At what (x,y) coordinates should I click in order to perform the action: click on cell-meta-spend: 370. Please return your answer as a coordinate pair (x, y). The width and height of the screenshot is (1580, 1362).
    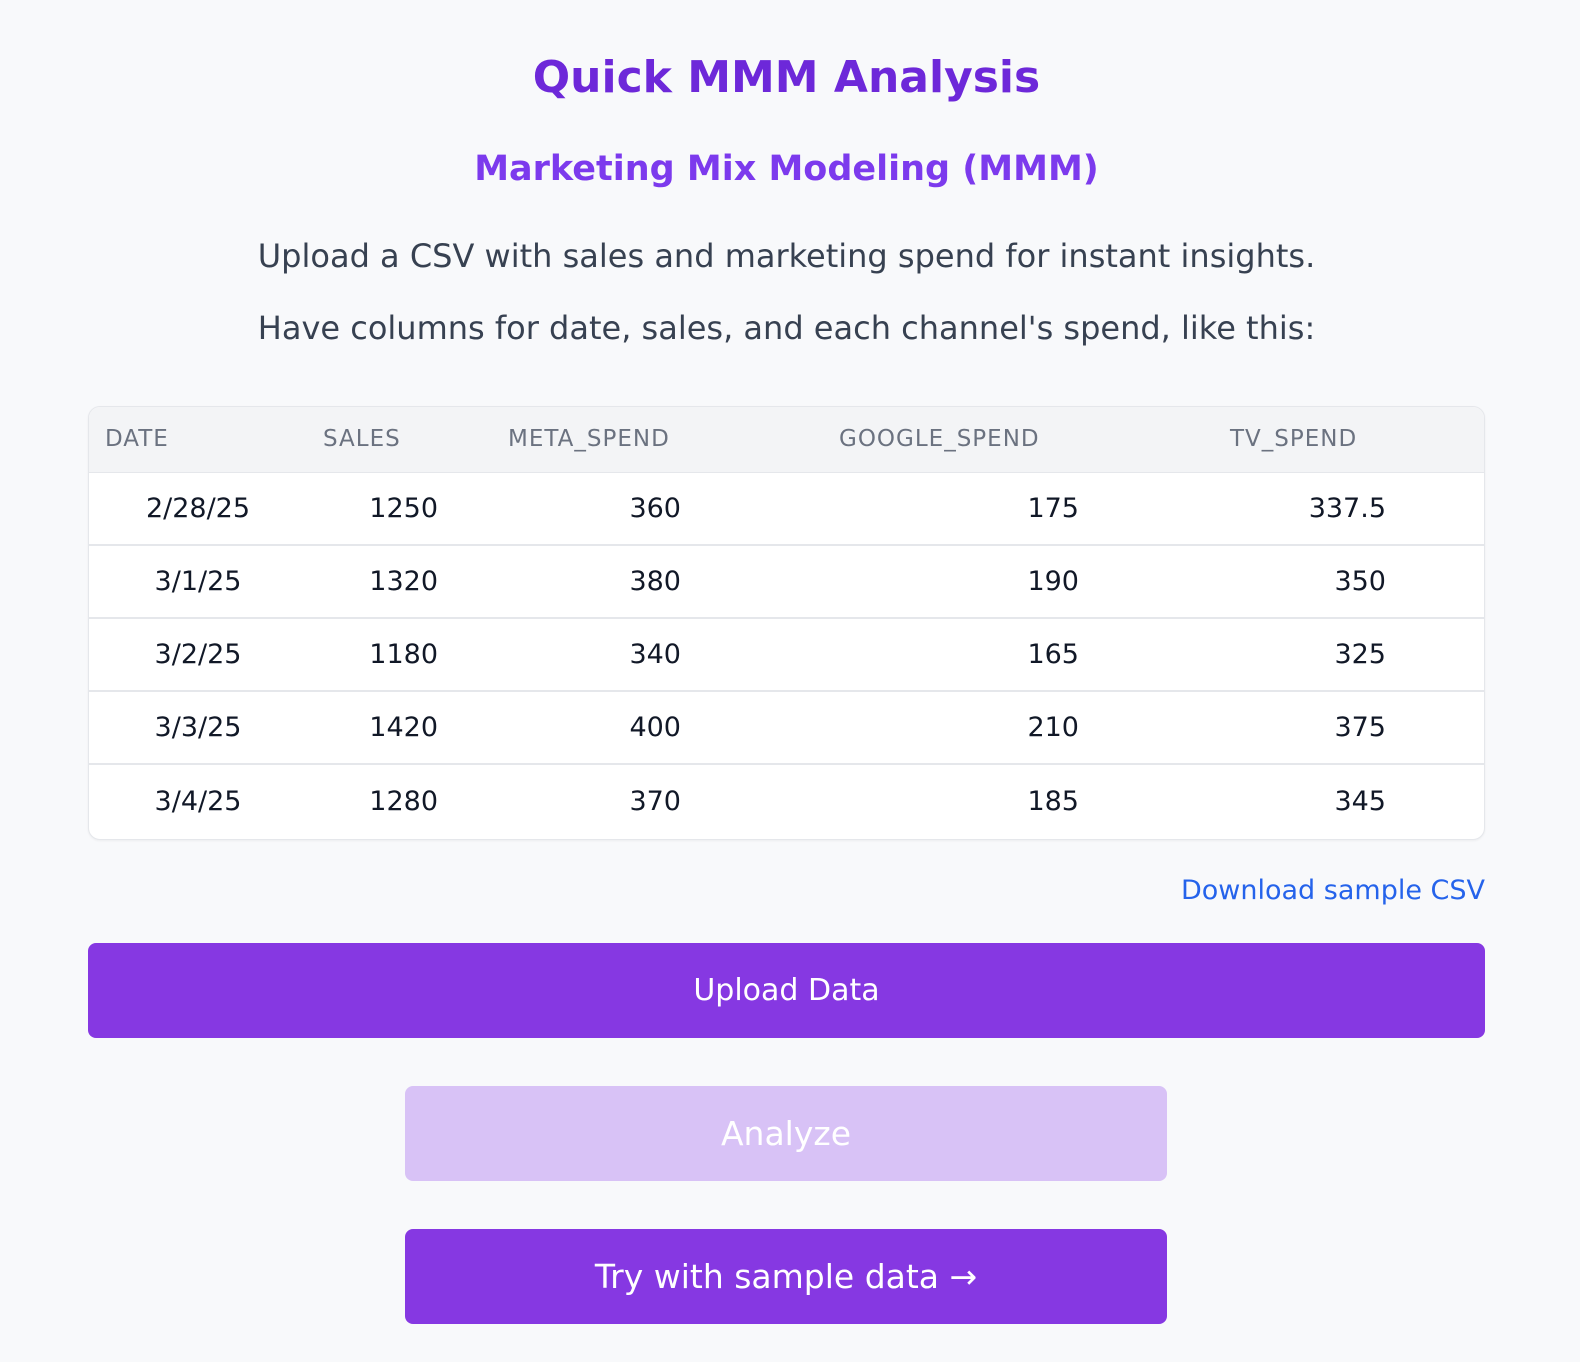
    Looking at the image, I should click on (655, 801).